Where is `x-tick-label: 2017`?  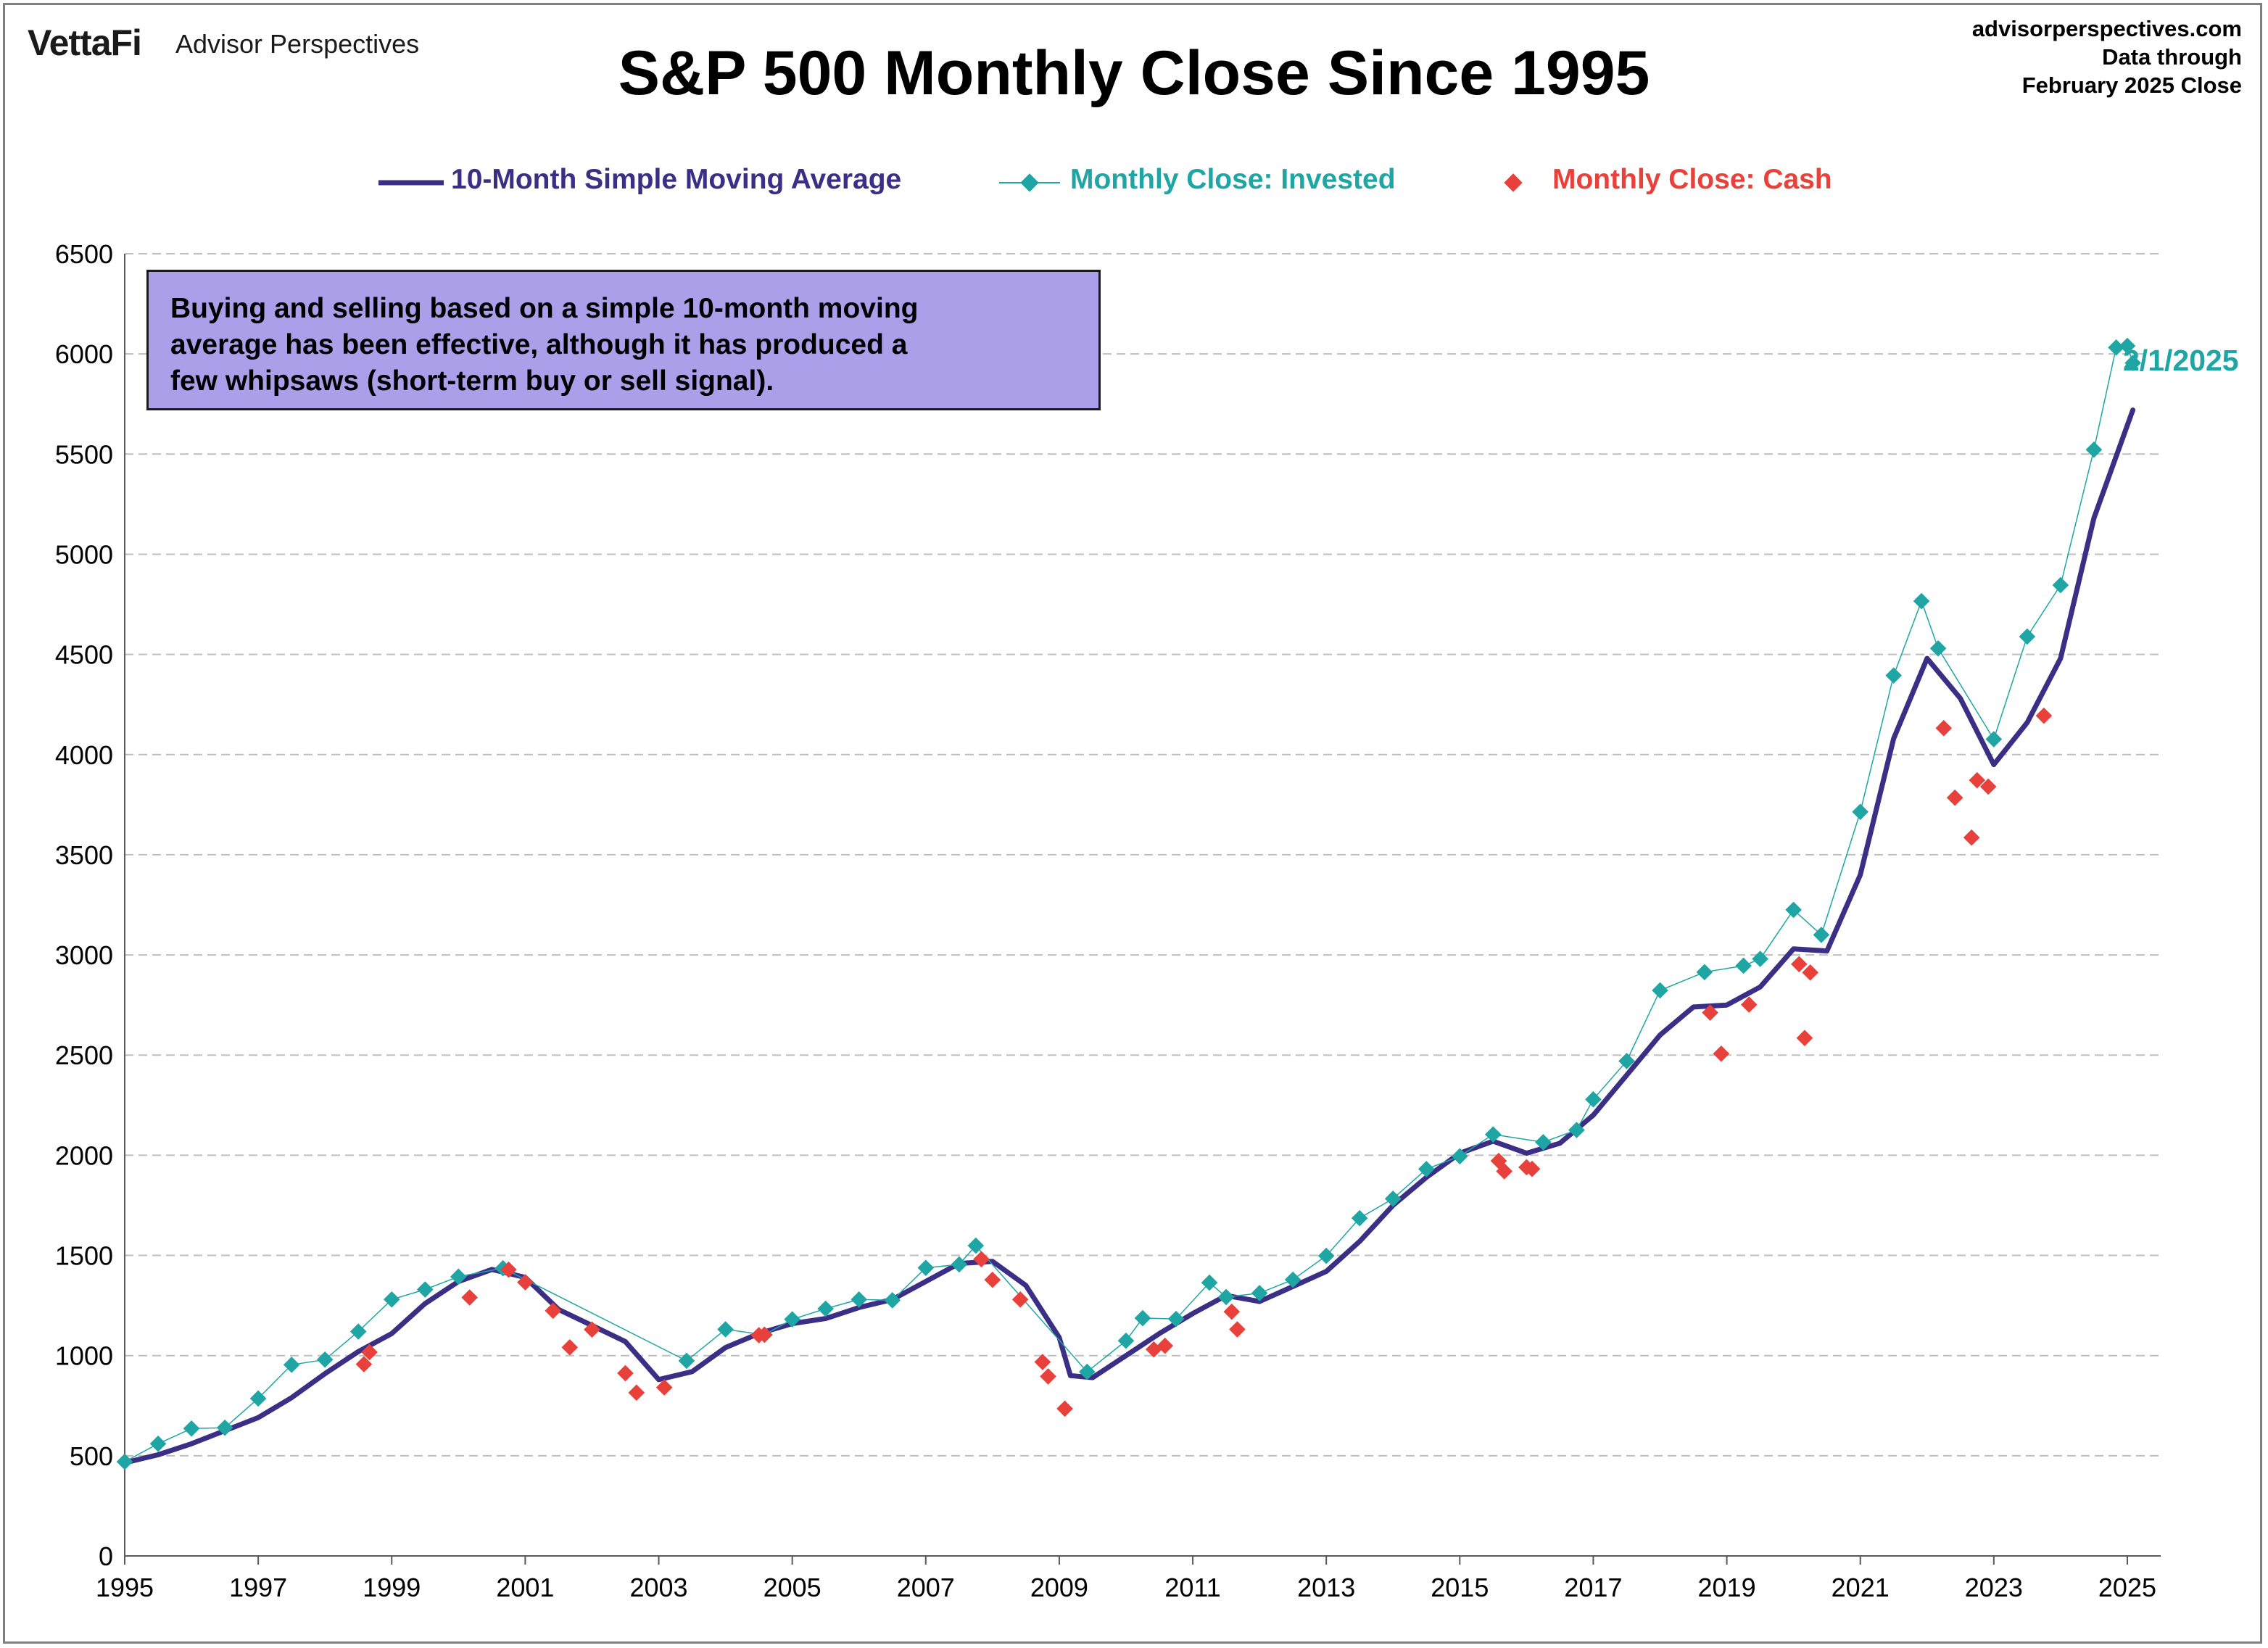
x-tick-label: 2017 is located at coordinates (1593, 1587).